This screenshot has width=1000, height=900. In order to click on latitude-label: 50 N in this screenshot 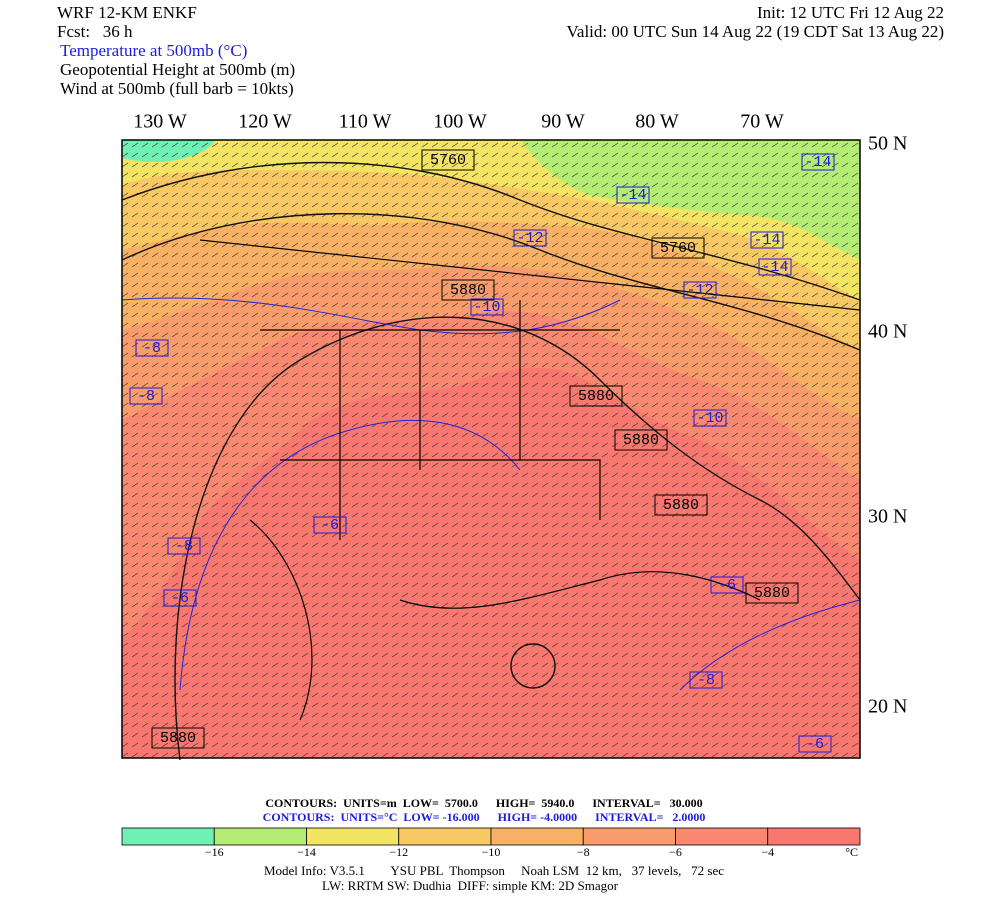, I will do `click(887, 144)`.